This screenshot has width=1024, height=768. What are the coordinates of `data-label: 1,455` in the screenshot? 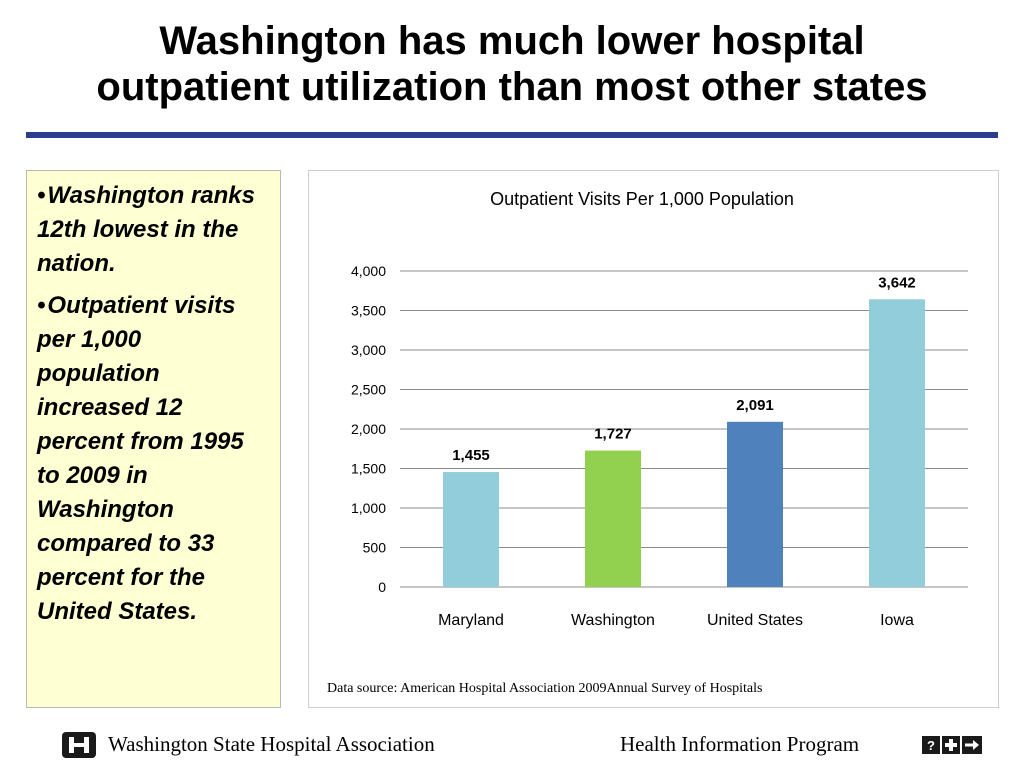 It's located at (471, 455).